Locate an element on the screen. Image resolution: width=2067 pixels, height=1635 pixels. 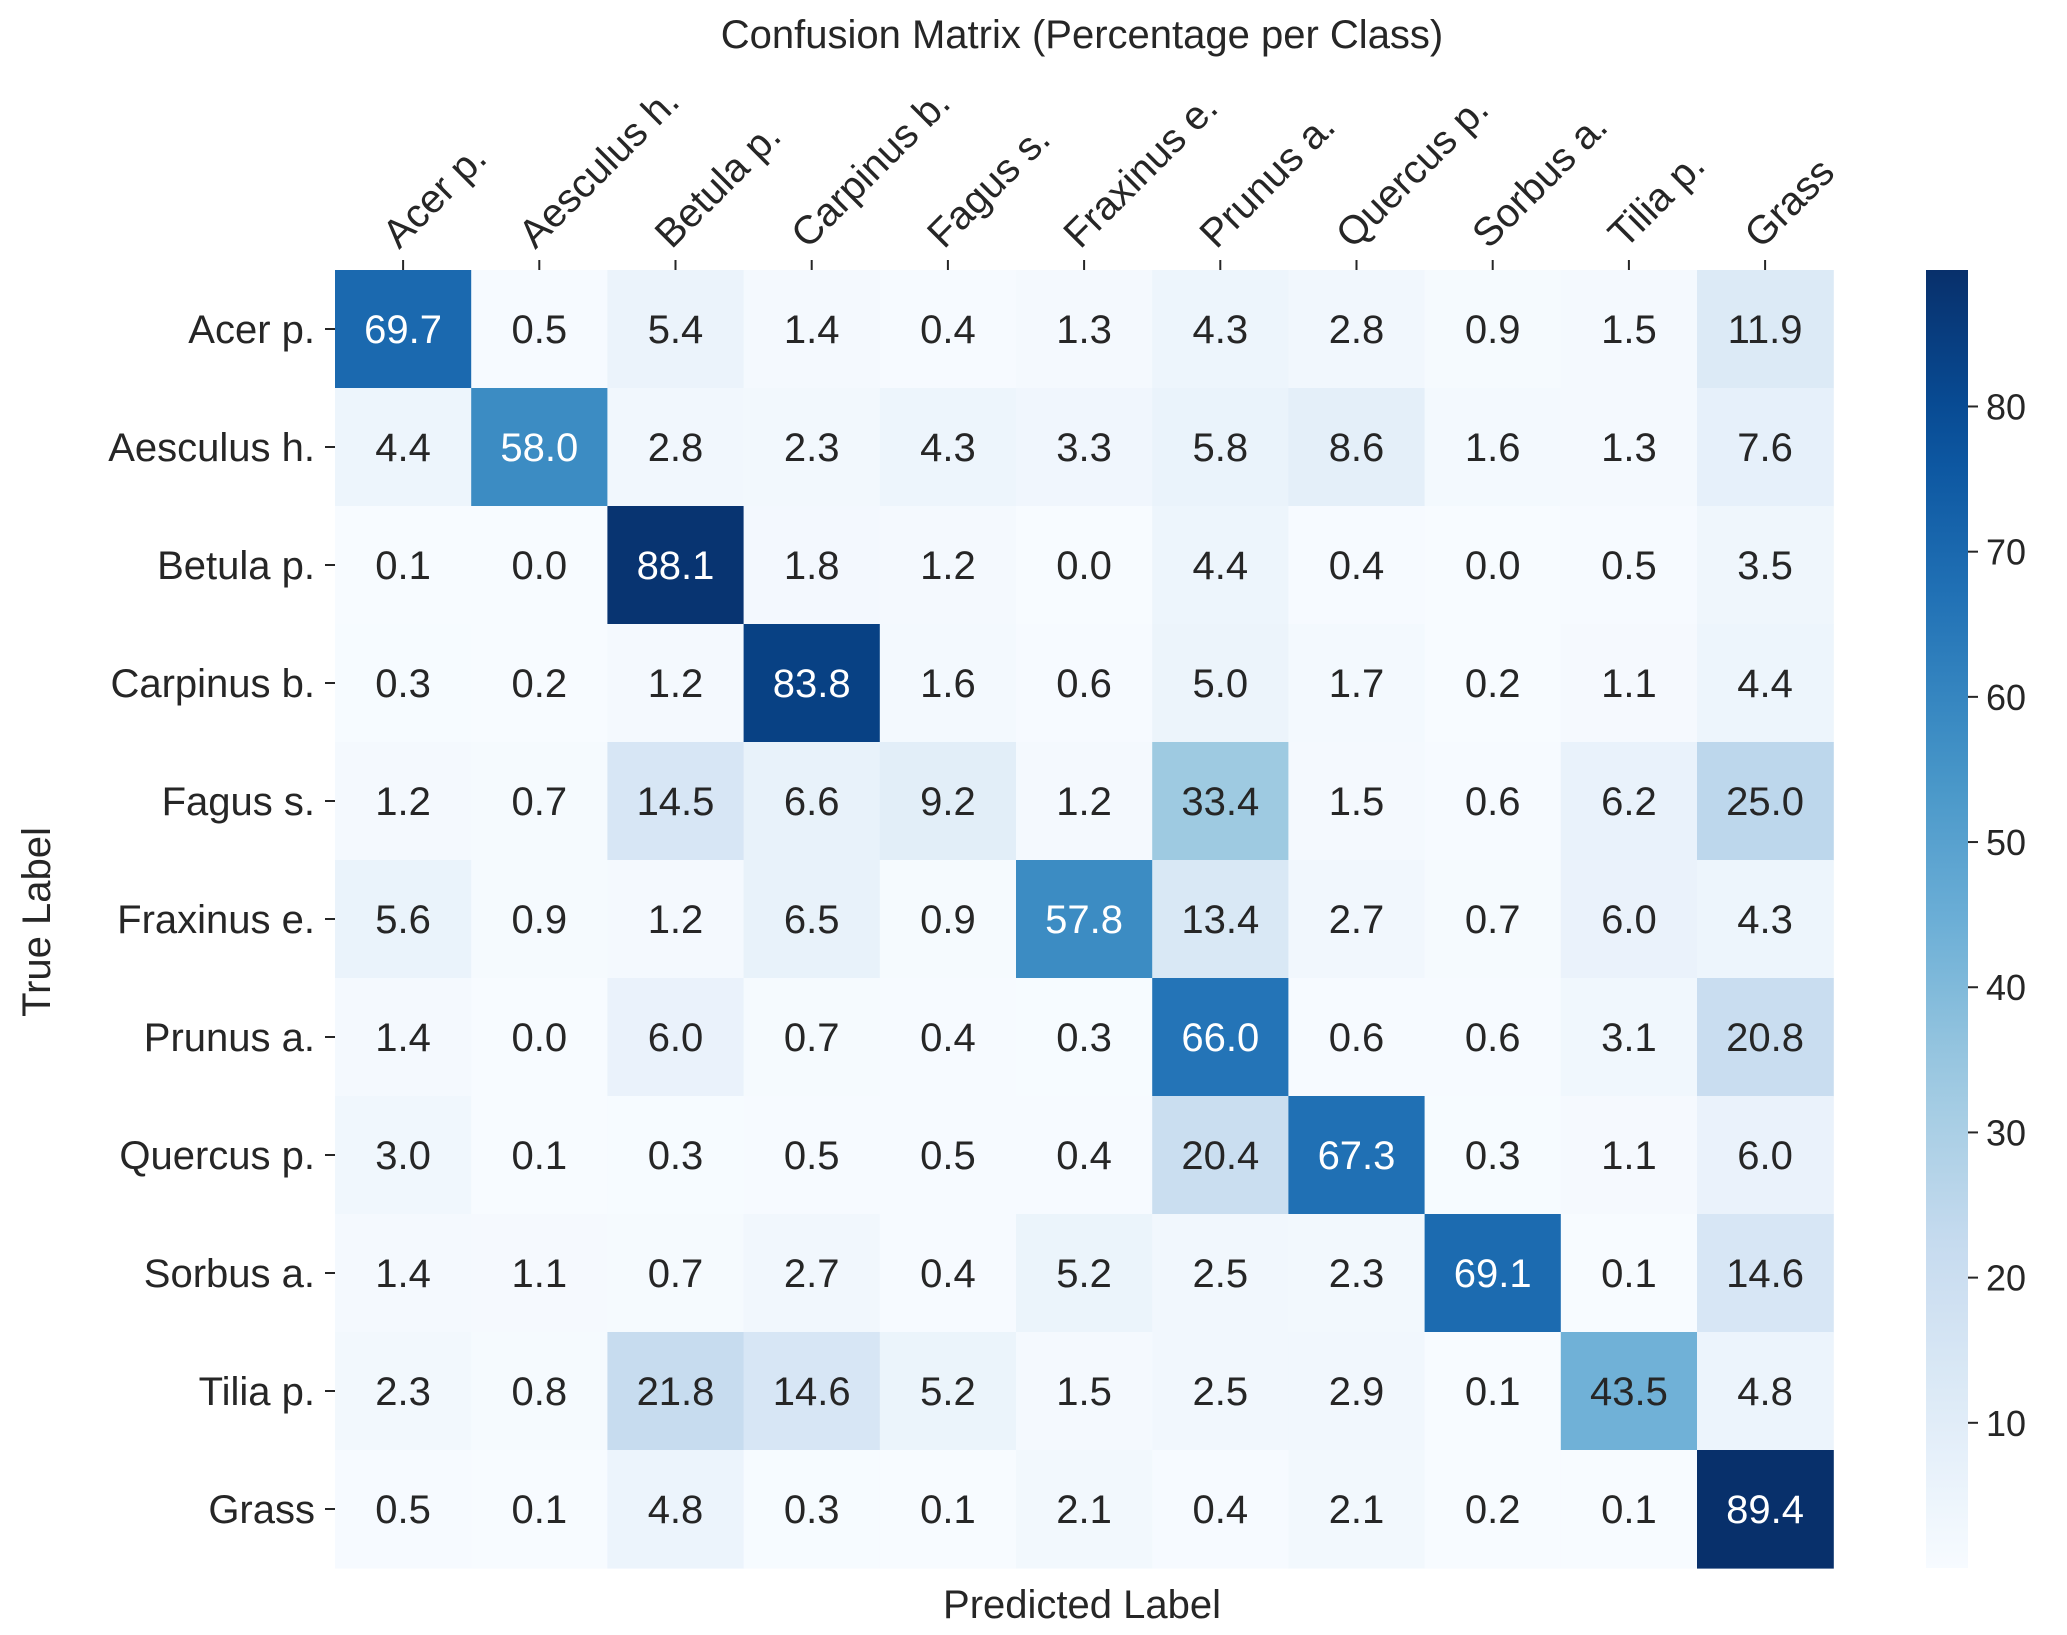
cell-value-label: 69.1 is located at coordinates (1493, 1274).